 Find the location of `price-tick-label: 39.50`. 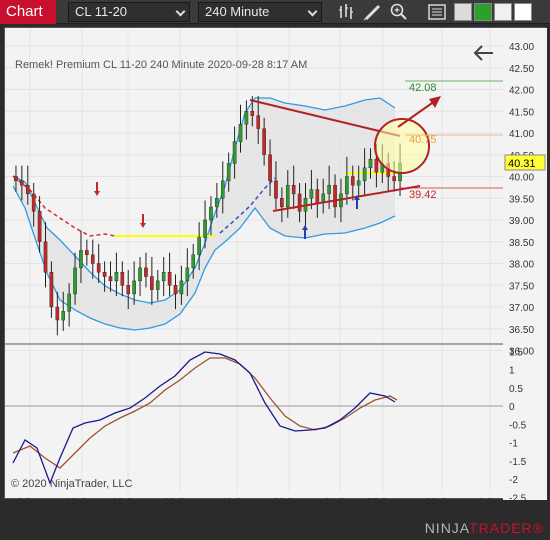

price-tick-label: 39.50 is located at coordinates (521, 199).